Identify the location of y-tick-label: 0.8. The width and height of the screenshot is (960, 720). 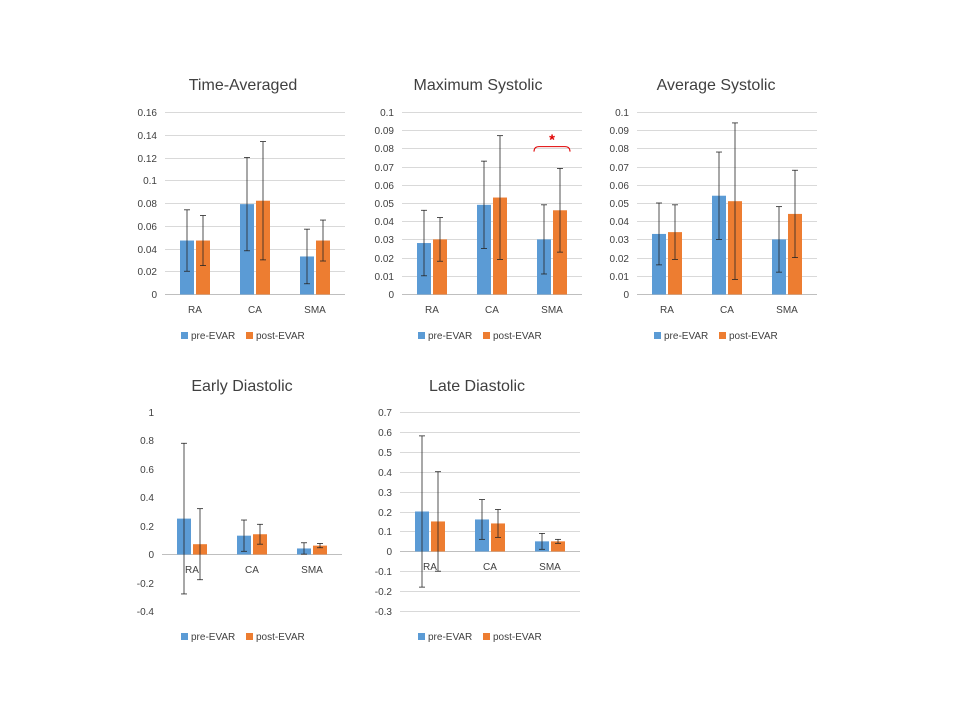
(147, 441).